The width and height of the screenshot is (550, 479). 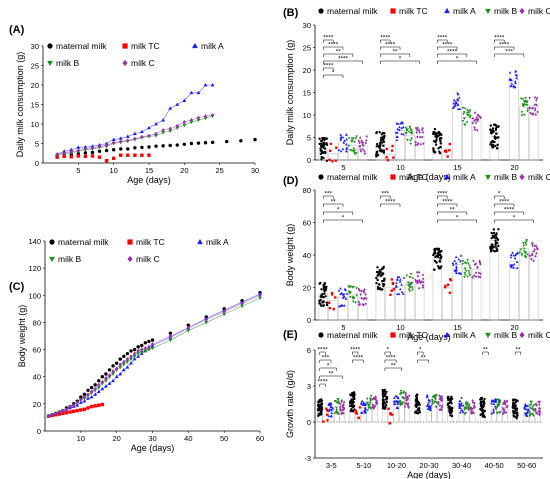 What do you see at coordinates (63, 63) in the screenshot?
I see `legend-item-milk-b: milk B` at bounding box center [63, 63].